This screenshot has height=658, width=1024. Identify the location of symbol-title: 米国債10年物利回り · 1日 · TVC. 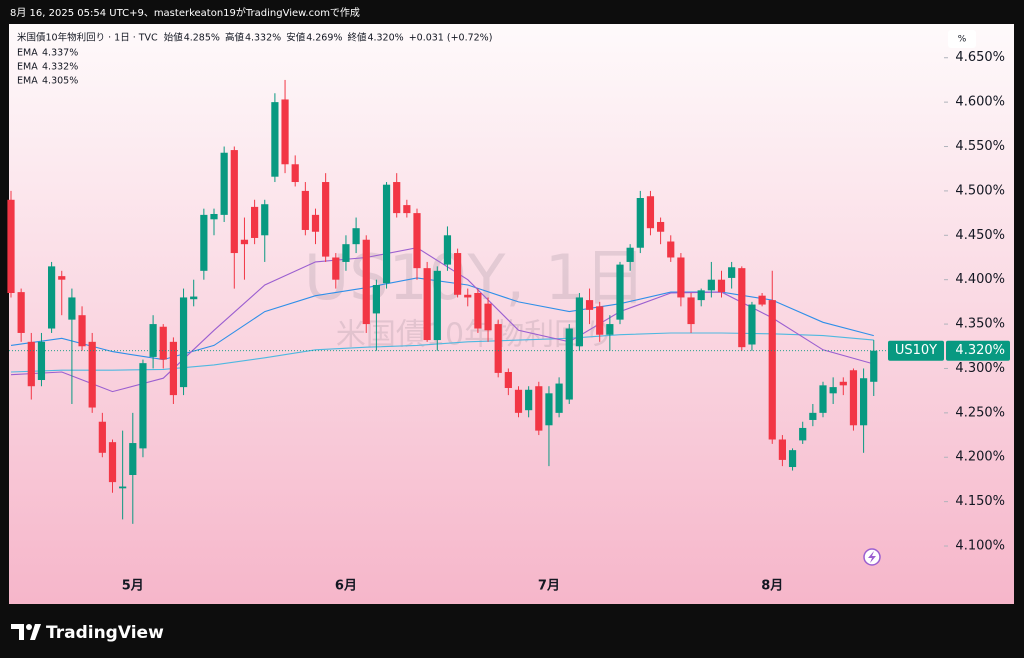
(87, 38).